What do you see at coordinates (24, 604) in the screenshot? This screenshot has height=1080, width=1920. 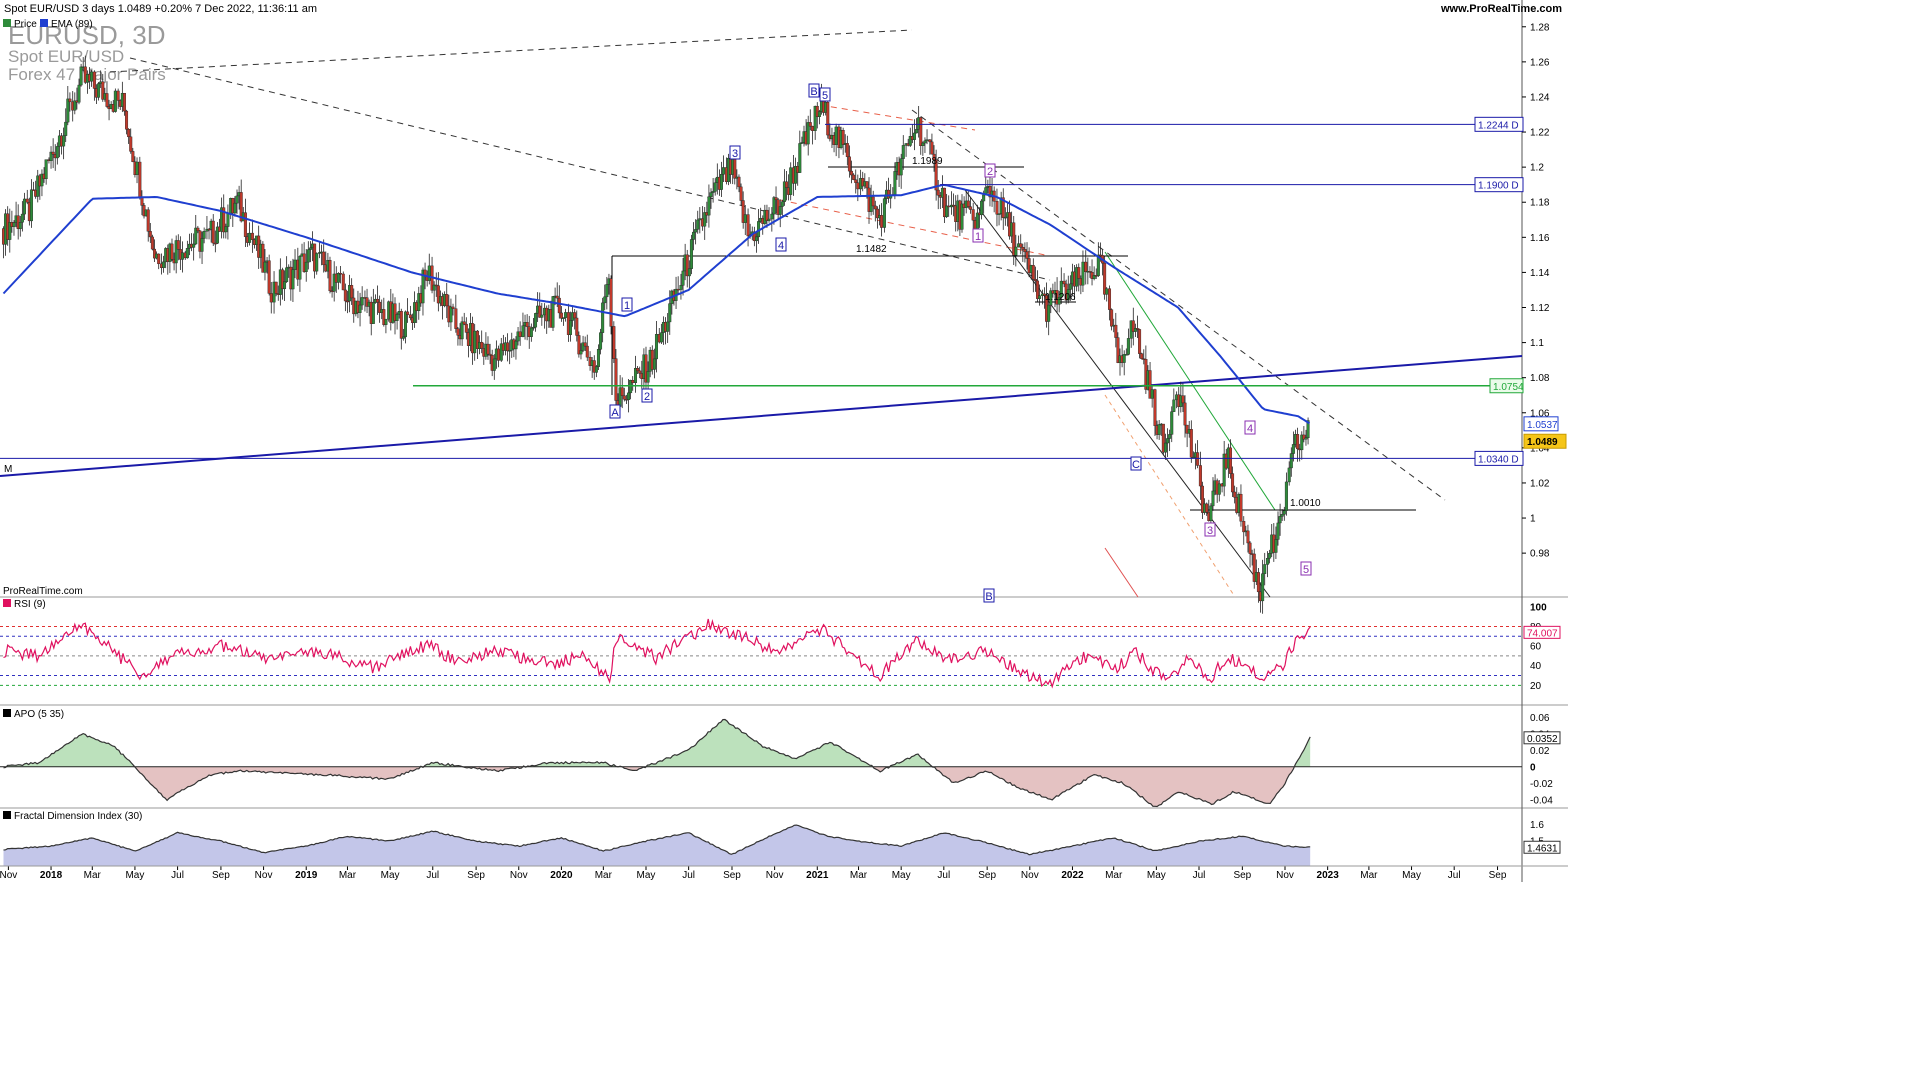 I see `rsi-legend: RSI (9)` at bounding box center [24, 604].